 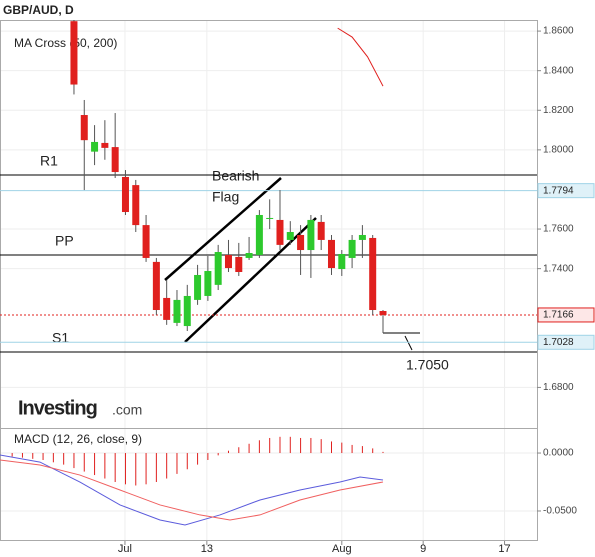 I want to click on ma-line, so click(x=360, y=57).